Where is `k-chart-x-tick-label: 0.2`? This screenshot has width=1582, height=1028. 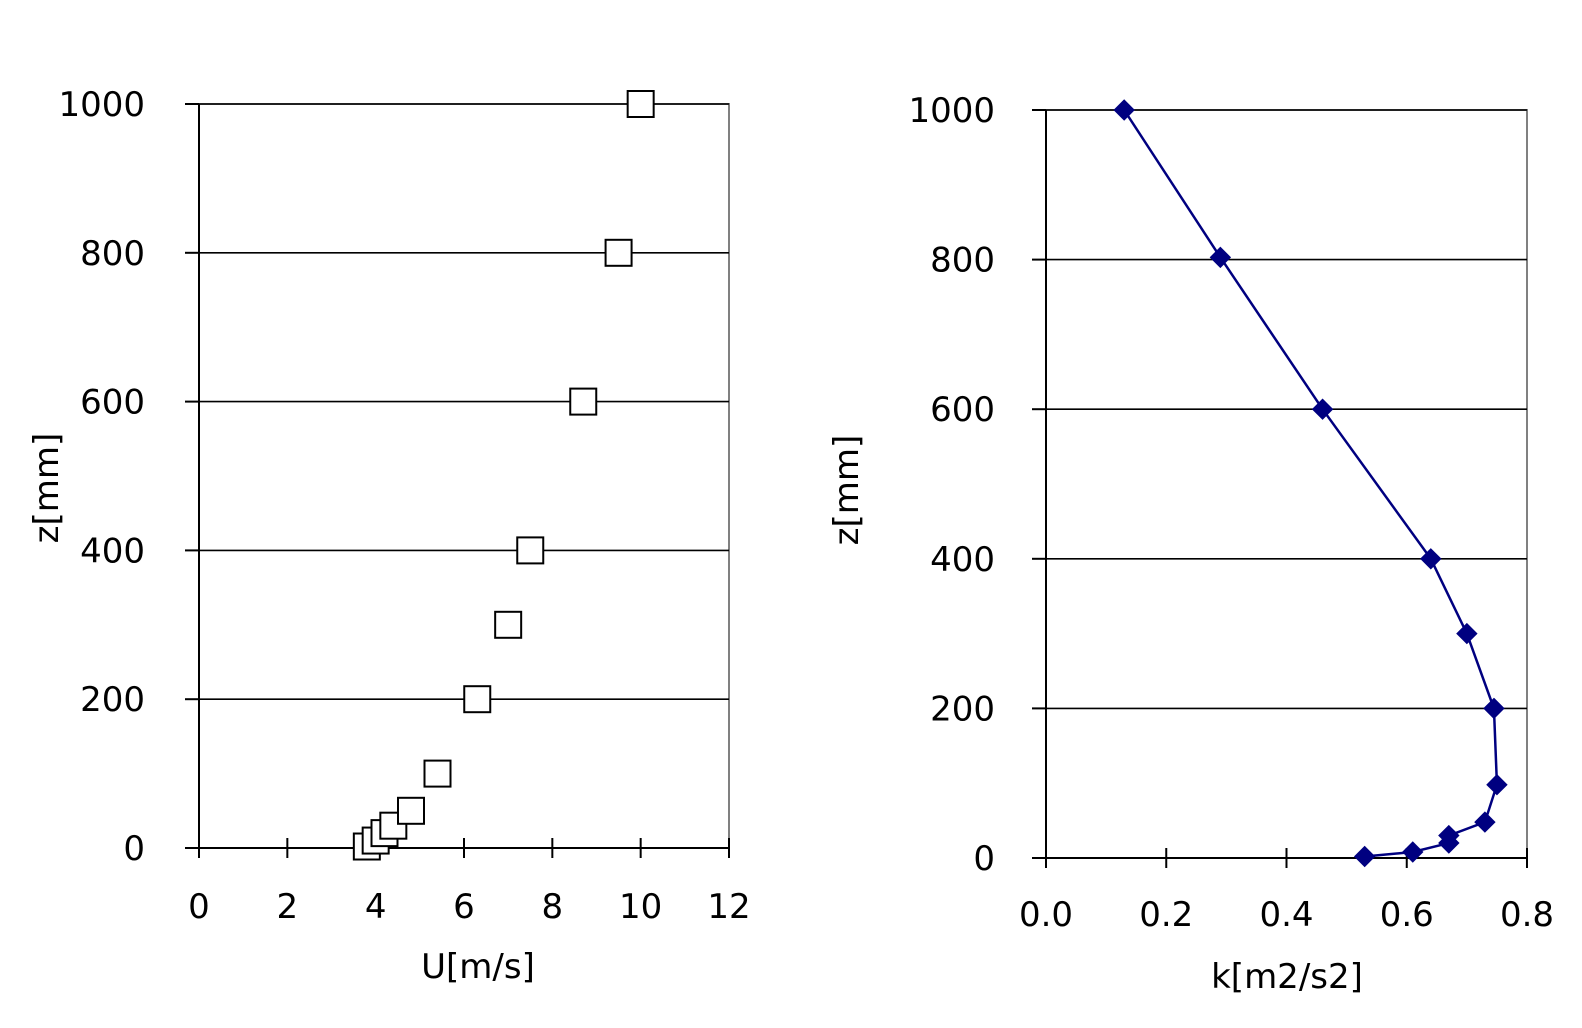 k-chart-x-tick-label: 0.2 is located at coordinates (1166, 915).